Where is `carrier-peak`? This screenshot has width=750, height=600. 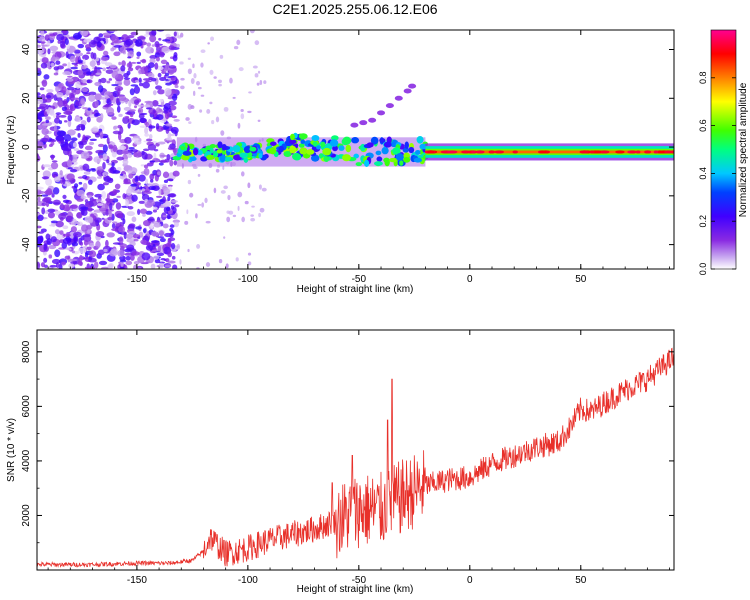 carrier-peak is located at coordinates (431, 152).